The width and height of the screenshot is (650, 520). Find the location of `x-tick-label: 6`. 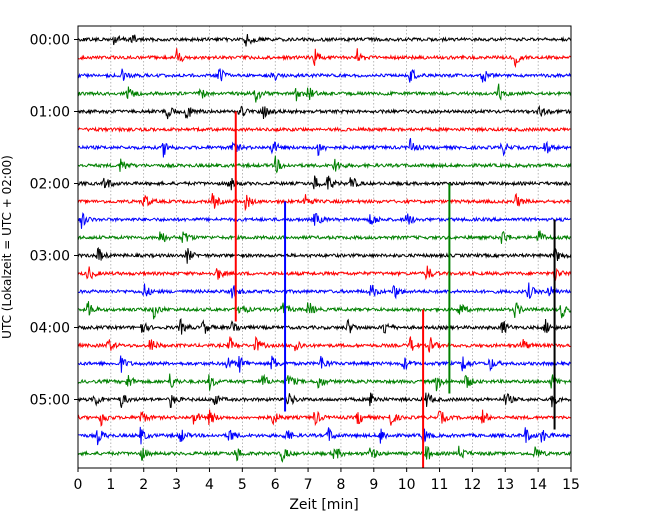

x-tick-label: 6 is located at coordinates (275, 485).